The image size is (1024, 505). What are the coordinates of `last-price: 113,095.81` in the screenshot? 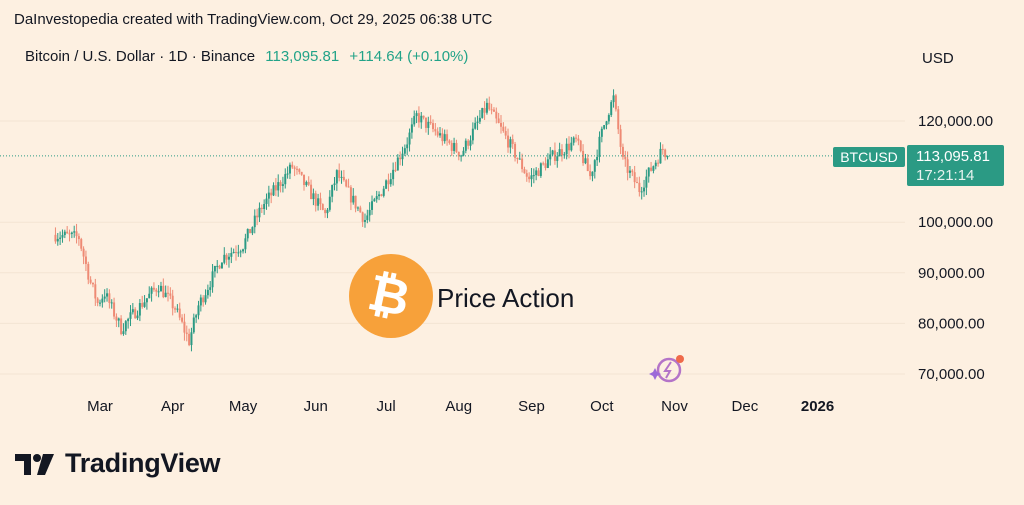 It's located at (302, 56).